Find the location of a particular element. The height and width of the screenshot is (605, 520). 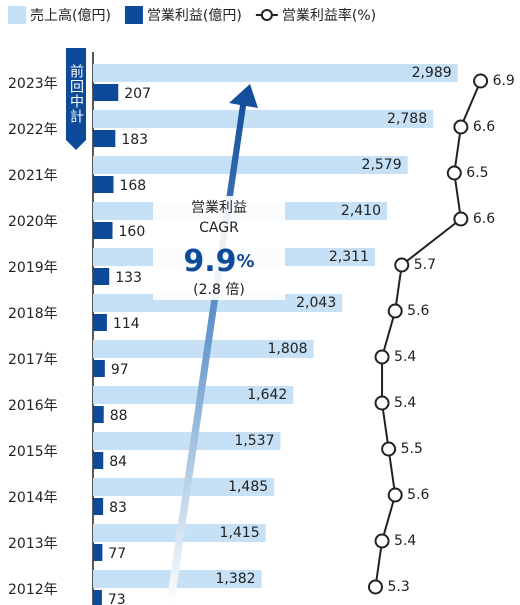

annotation-ratio: (2.8 倍) is located at coordinates (219, 290).